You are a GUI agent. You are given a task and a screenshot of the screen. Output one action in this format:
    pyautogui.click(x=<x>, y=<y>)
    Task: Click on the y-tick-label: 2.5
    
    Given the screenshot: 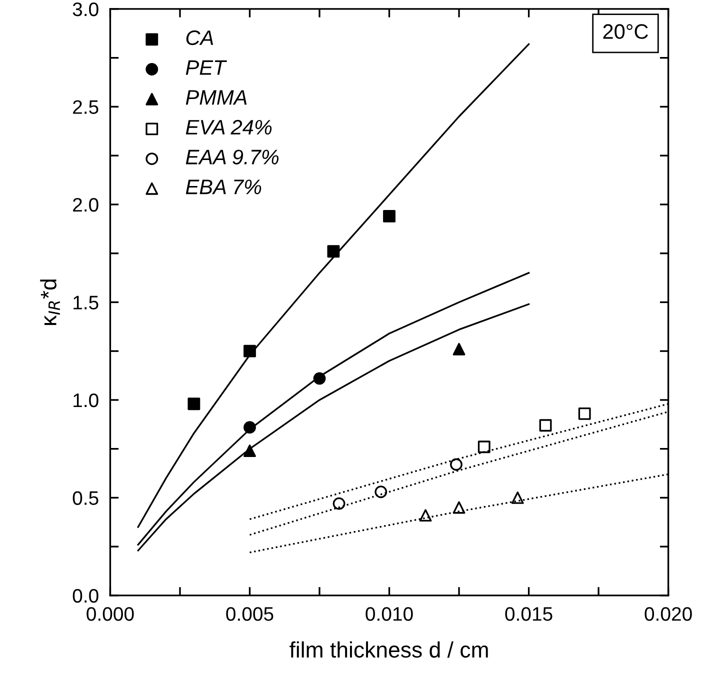 What is the action you would take?
    pyautogui.click(x=85, y=107)
    